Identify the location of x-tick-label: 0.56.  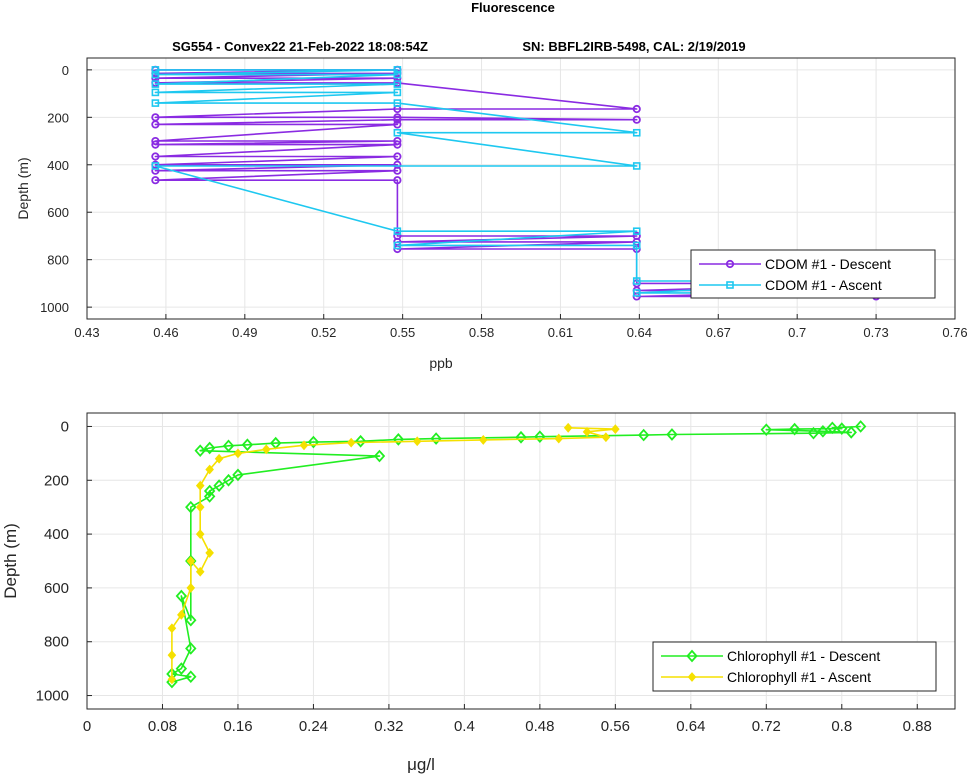
(615, 726).